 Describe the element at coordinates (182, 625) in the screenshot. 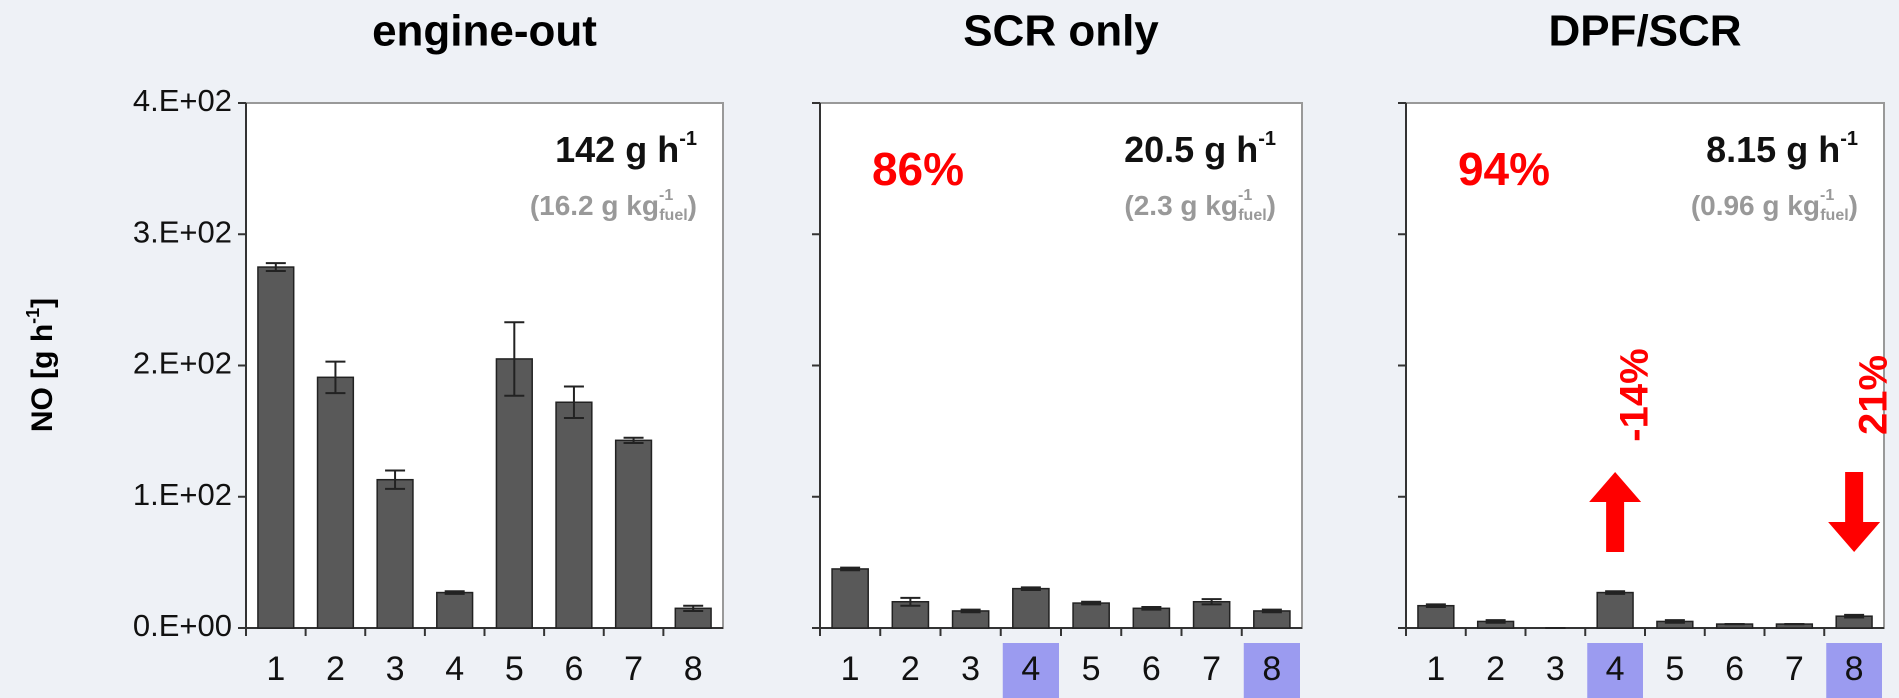

I see `y-tick-label: 0.E+00` at that location.